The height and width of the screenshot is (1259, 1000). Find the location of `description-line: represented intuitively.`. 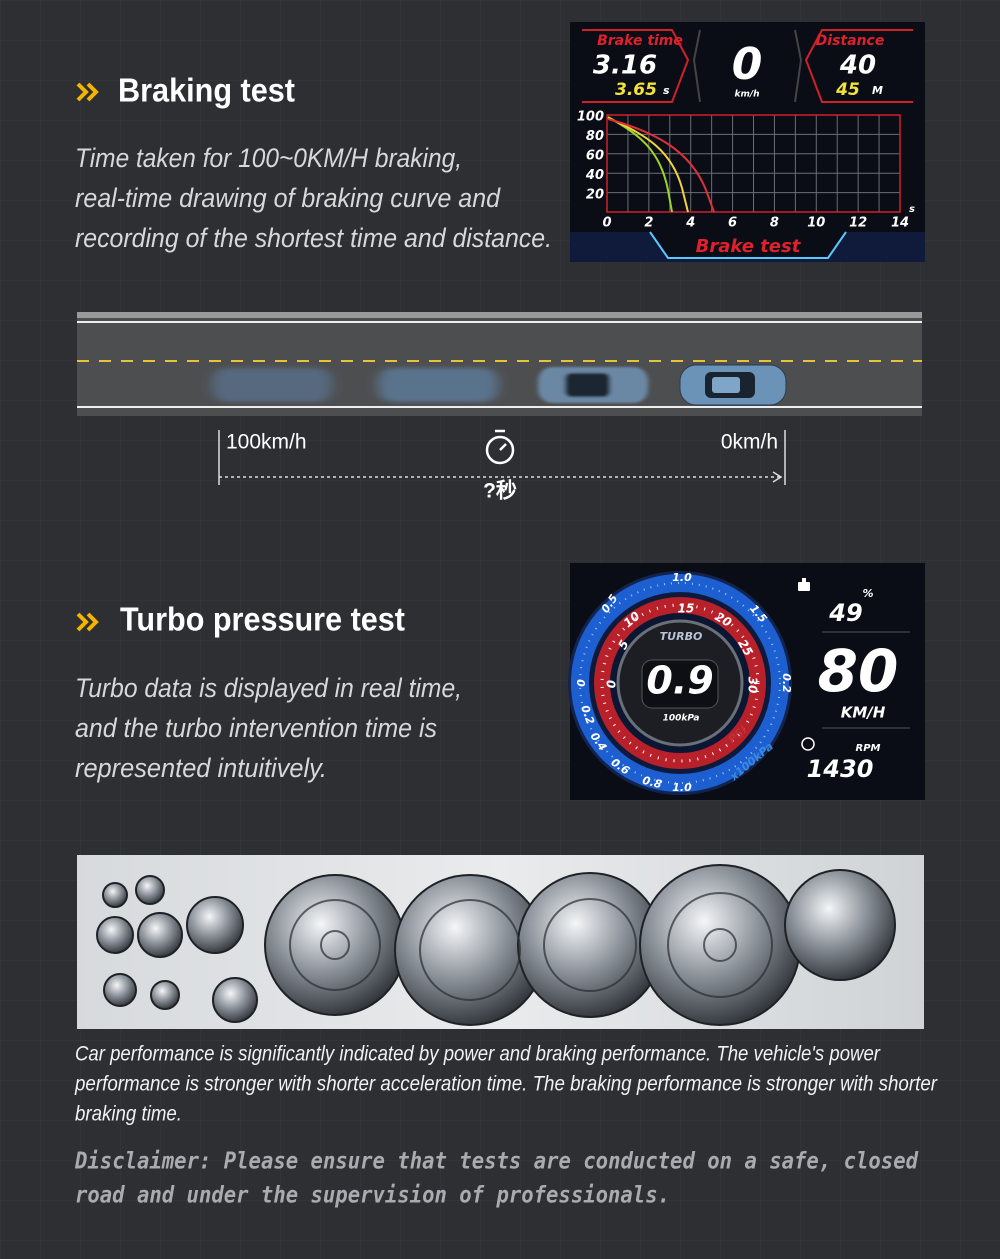

description-line: represented intuitively. is located at coordinates (201, 768).